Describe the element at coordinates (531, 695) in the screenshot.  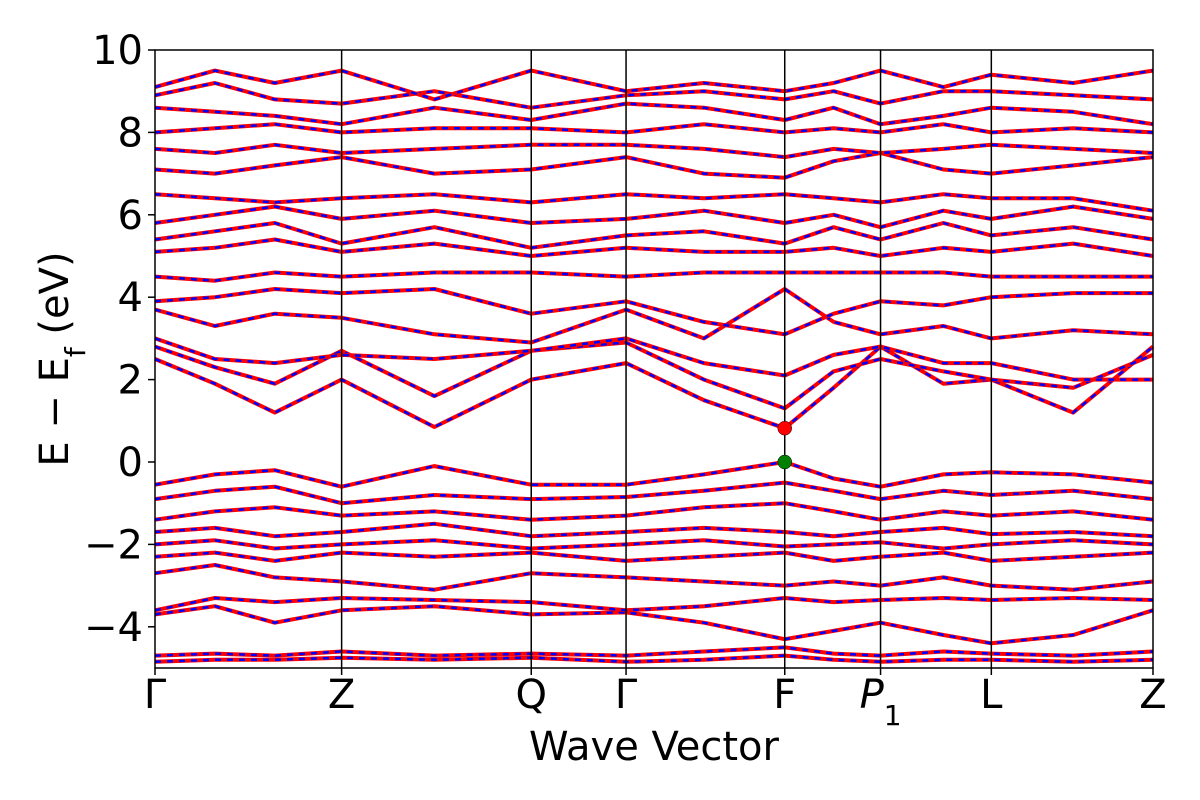
I see `x-tick-label-2: Q` at that location.